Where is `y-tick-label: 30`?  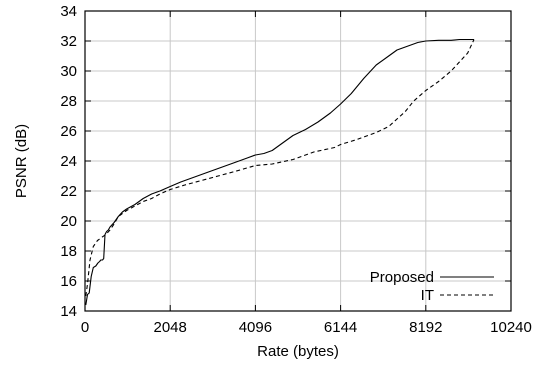 y-tick-label: 30 is located at coordinates (68, 71).